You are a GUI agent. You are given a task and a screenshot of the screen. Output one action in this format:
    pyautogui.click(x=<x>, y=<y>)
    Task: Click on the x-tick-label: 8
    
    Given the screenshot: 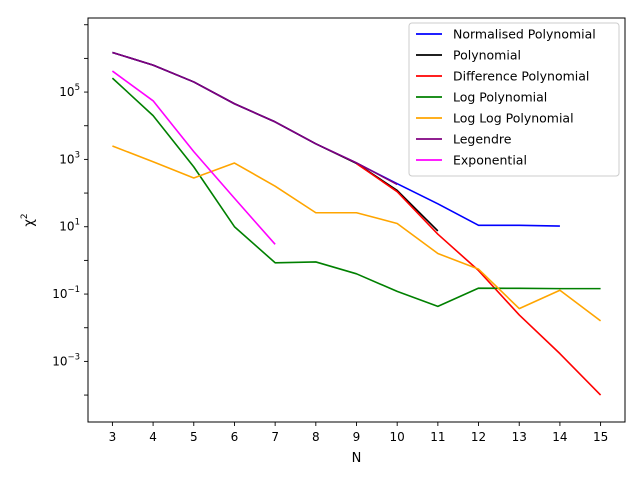 What is the action you would take?
    pyautogui.click(x=316, y=437)
    